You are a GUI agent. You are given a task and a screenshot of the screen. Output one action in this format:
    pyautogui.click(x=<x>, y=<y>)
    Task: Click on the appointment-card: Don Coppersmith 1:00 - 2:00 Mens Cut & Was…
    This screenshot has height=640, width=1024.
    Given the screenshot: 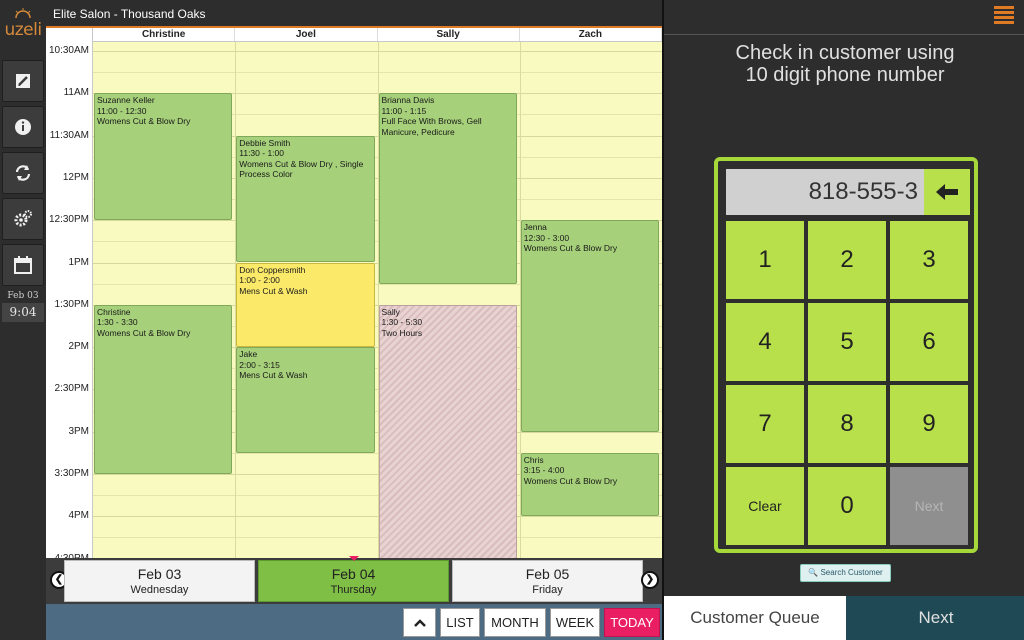 What is the action you would take?
    pyautogui.click(x=305, y=305)
    